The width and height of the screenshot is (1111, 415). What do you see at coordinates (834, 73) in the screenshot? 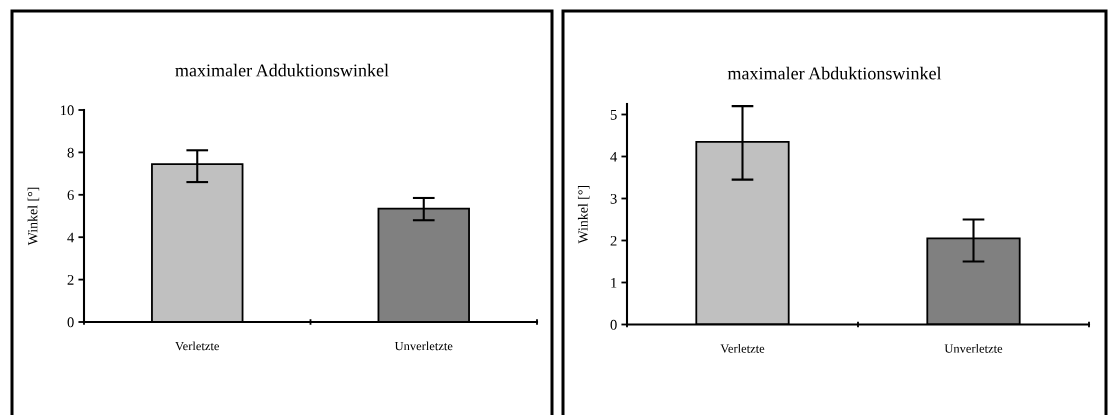
I see `chart-title: maximaler Abduktionswinkel` at bounding box center [834, 73].